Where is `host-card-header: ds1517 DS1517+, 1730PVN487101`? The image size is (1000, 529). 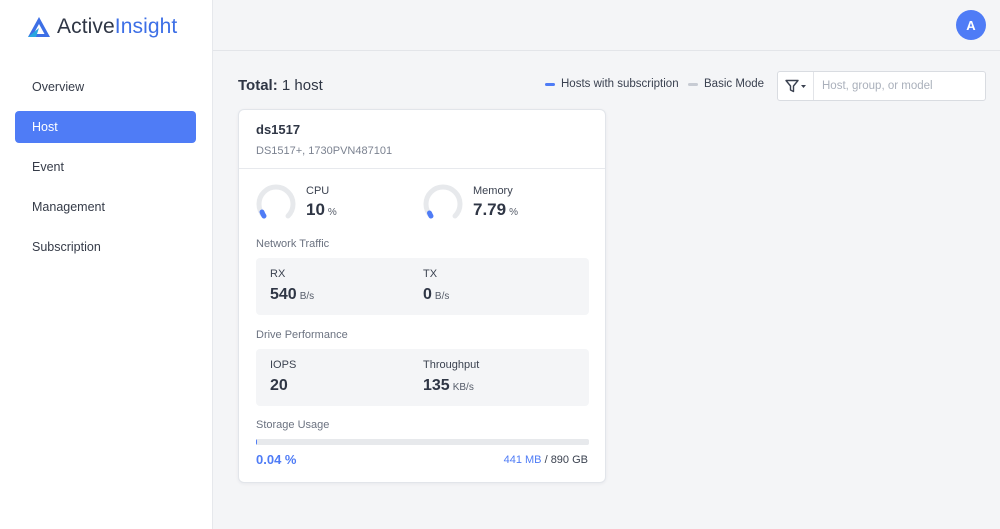 host-card-header: ds1517 DS1517+, 1730PVN487101 is located at coordinates (422, 139).